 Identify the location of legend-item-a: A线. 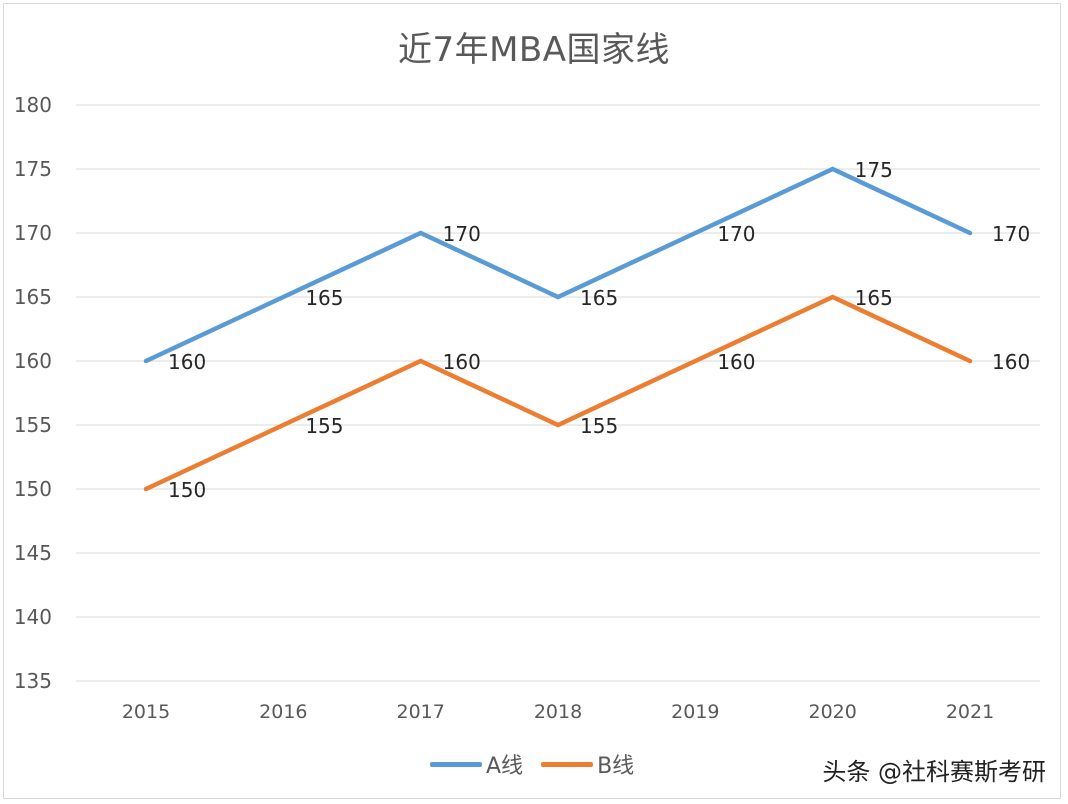
(476, 764).